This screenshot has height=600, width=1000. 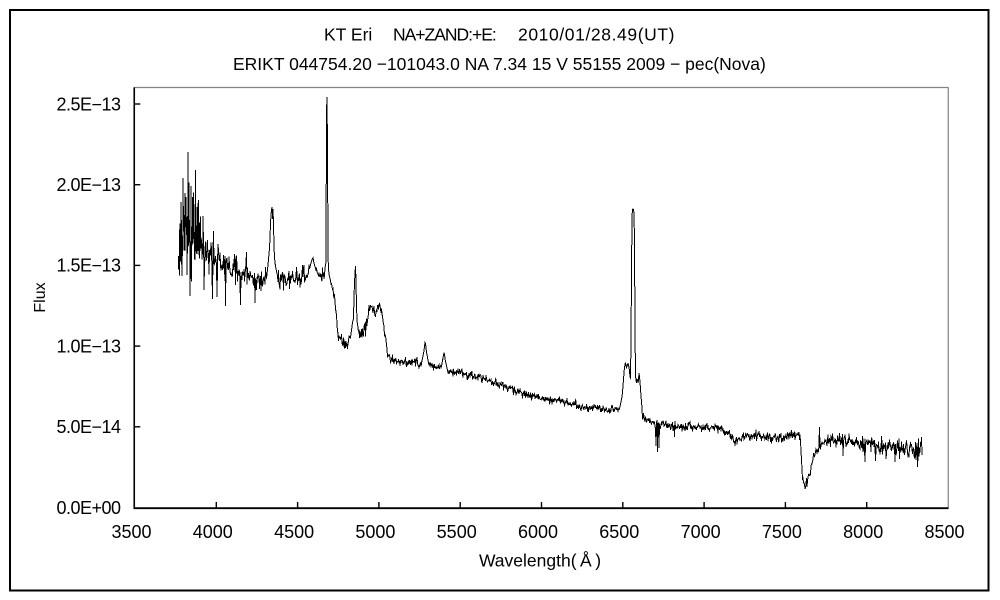 I want to click on svg-text: 7000, so click(x=701, y=532).